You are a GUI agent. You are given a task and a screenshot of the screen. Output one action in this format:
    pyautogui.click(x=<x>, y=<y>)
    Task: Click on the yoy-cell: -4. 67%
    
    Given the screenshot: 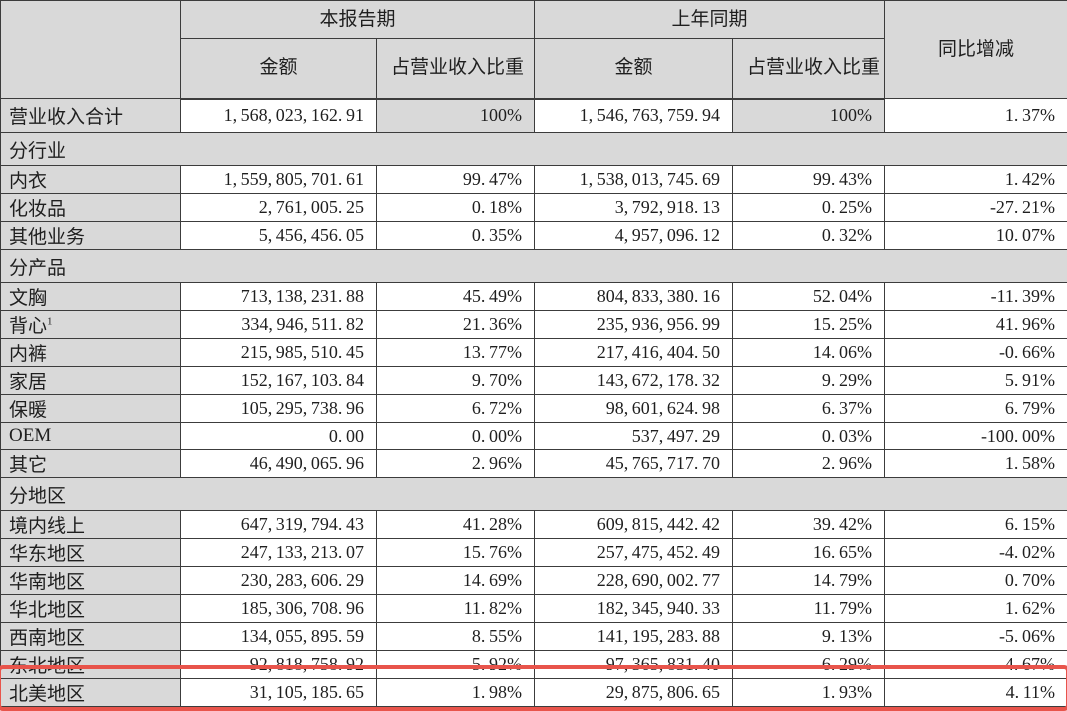 What is the action you would take?
    pyautogui.click(x=976, y=665)
    